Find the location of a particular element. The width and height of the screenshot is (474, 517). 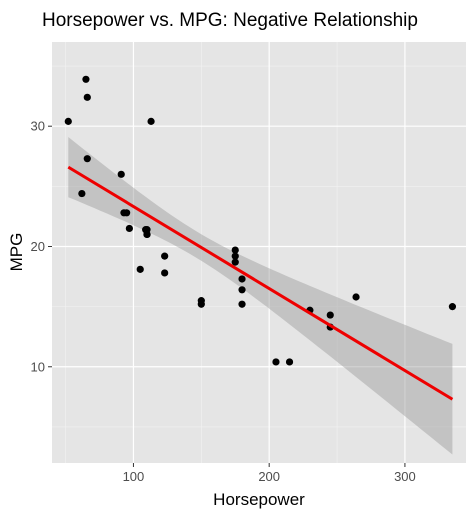

y-tick-label: 20 is located at coordinates (38, 246).